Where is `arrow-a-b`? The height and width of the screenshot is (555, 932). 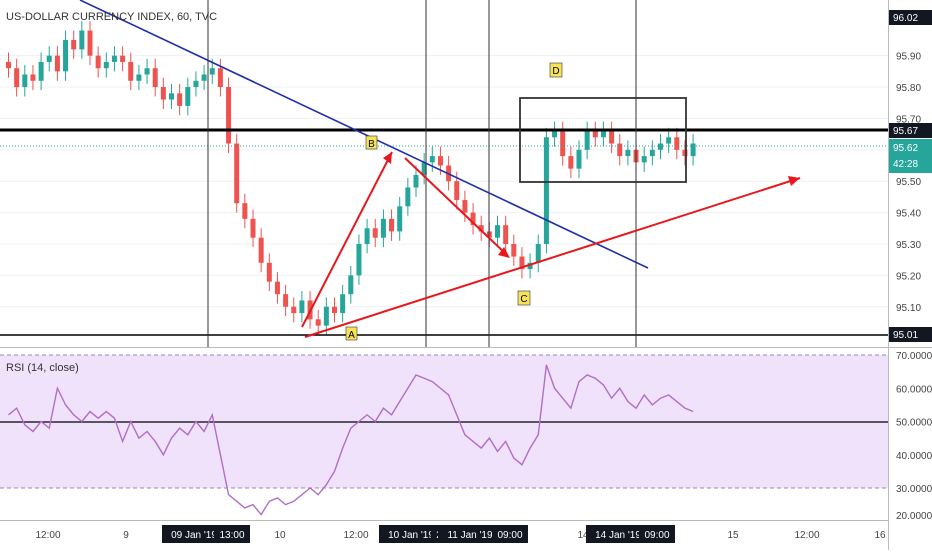 arrow-a-b is located at coordinates (347, 239).